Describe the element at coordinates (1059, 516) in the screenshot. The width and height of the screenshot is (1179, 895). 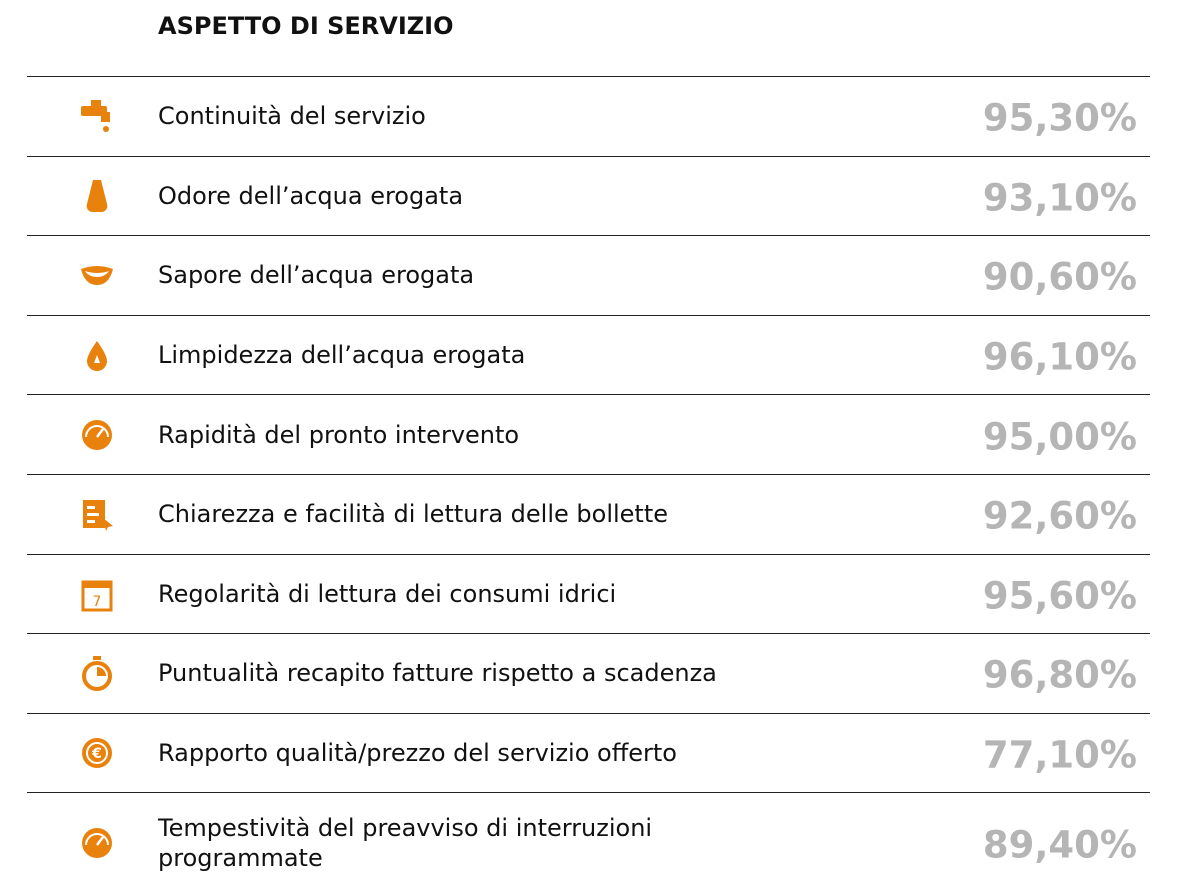
I see `row-value: 92,60%` at that location.